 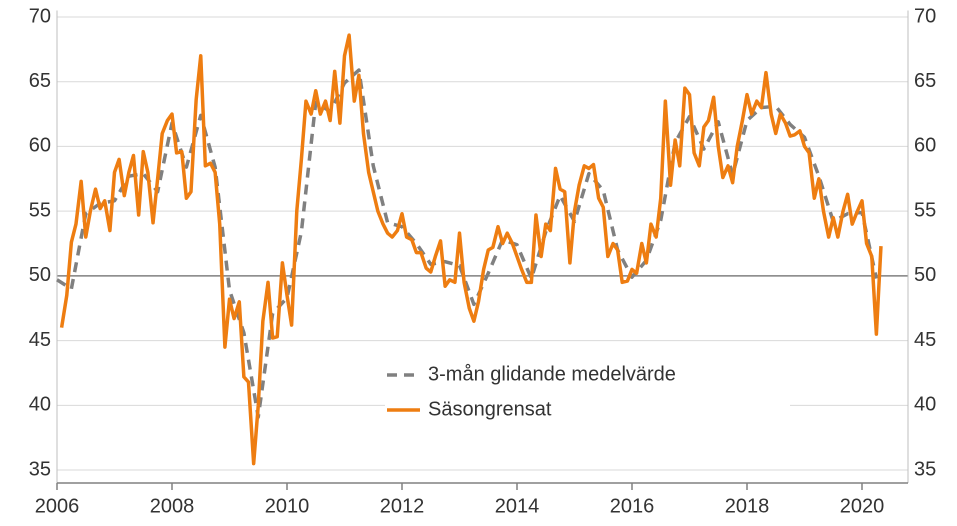 What do you see at coordinates (632, 506) in the screenshot?
I see `x-tick-label: 2016` at bounding box center [632, 506].